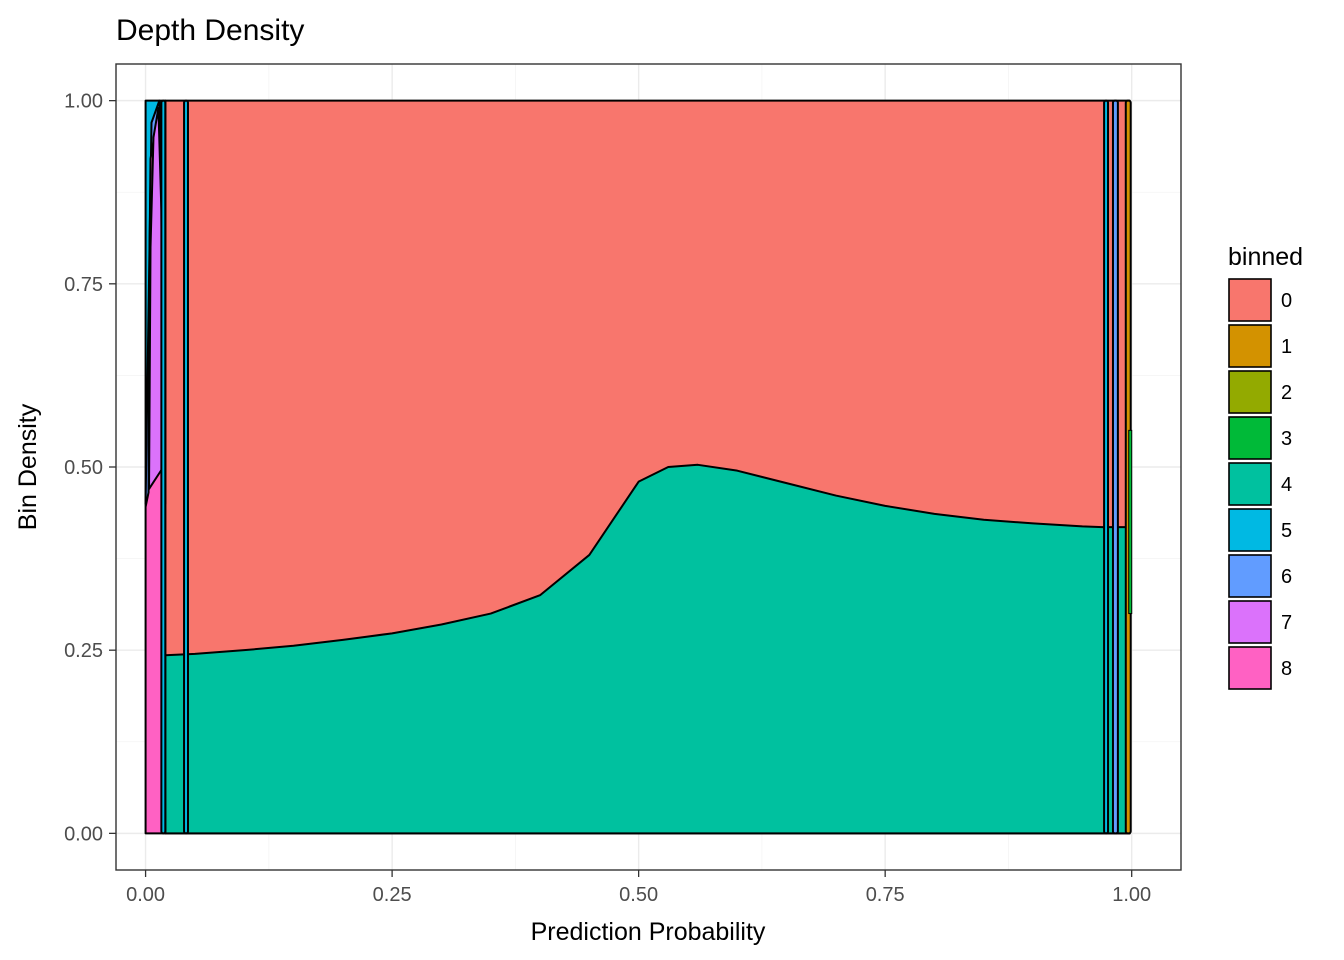 Image resolution: width=1344 pixels, height=960 pixels. Describe the element at coordinates (210, 30) in the screenshot. I see `chart-title: Depth Density` at that location.